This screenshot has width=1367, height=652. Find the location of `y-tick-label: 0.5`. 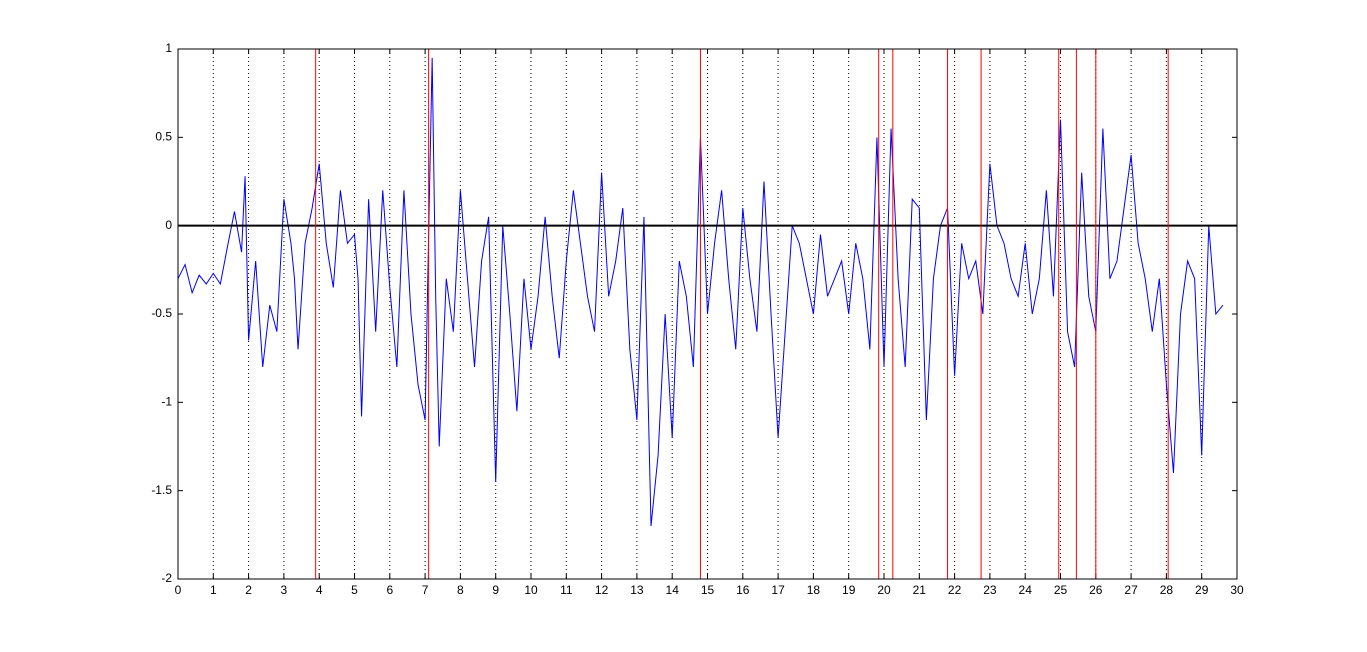

y-tick-label: 0.5 is located at coordinates (163, 137).